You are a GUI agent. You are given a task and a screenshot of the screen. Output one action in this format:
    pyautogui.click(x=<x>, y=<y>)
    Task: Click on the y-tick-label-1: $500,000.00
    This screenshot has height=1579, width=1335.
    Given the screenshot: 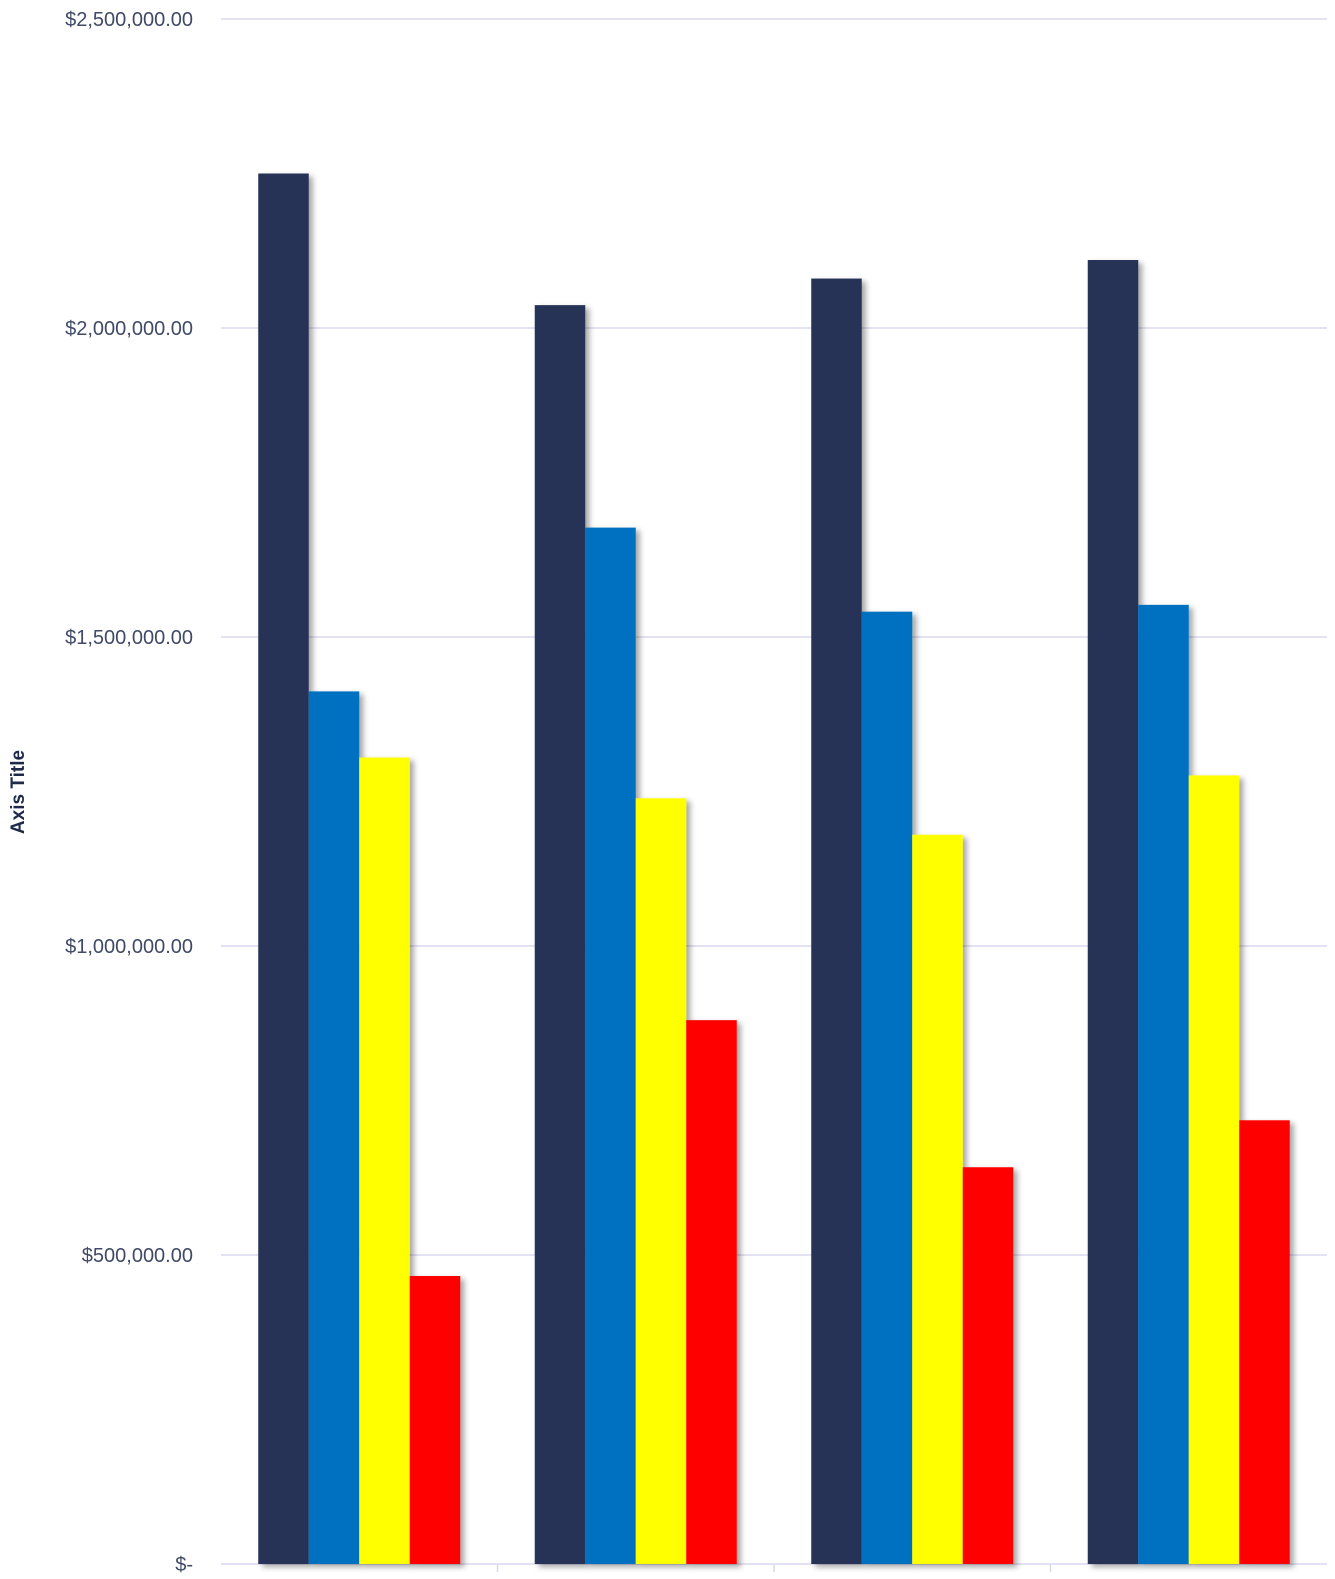 What is the action you would take?
    pyautogui.click(x=137, y=1256)
    